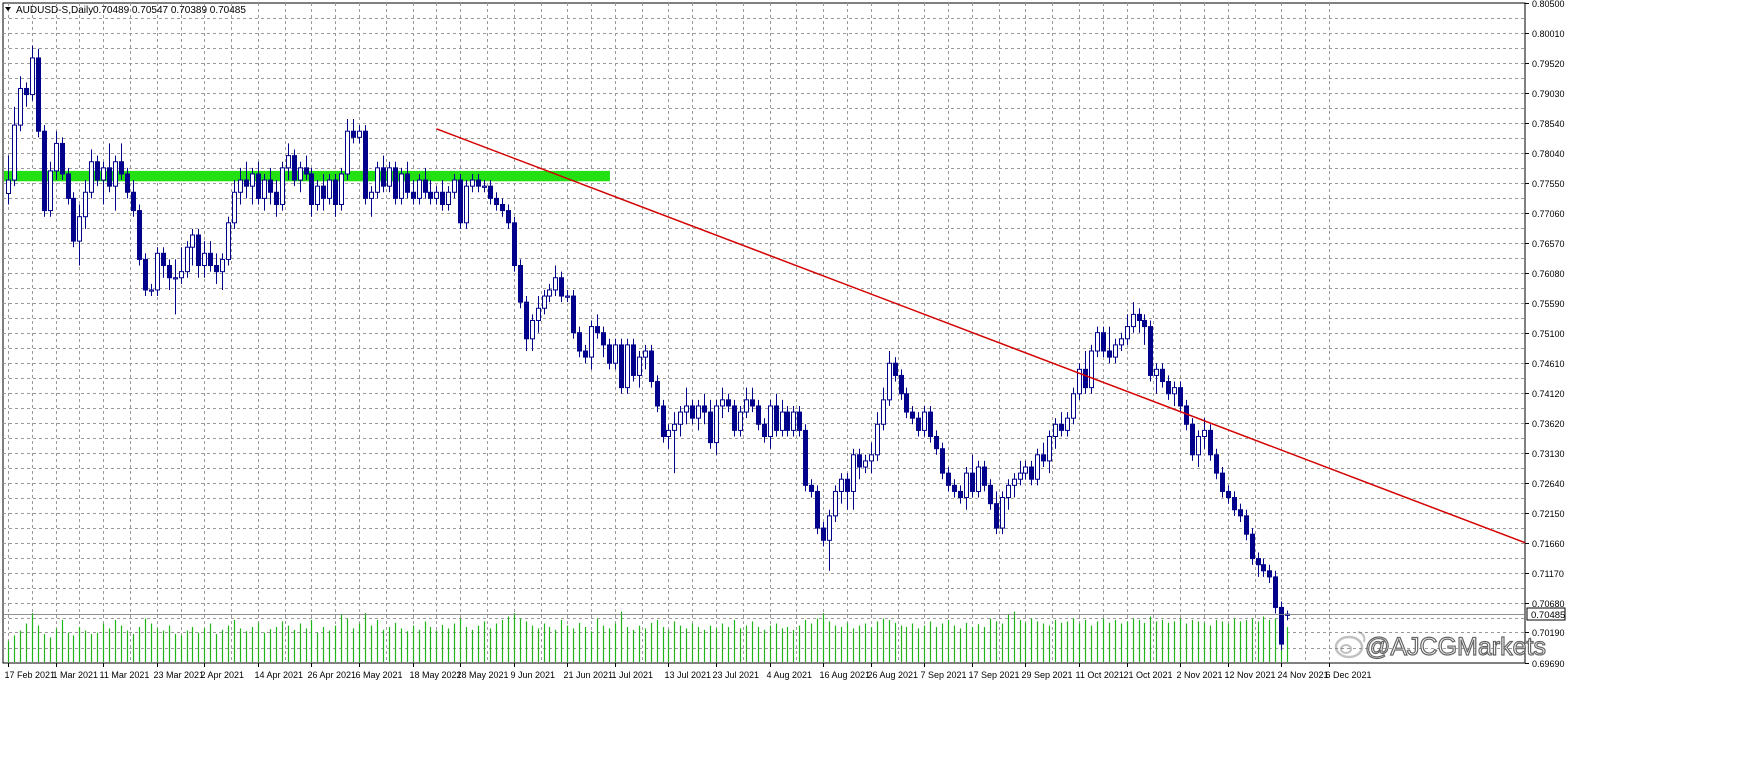 This screenshot has width=1739, height=765. I want to click on y-tick-label: 0.75590, so click(1548, 304).